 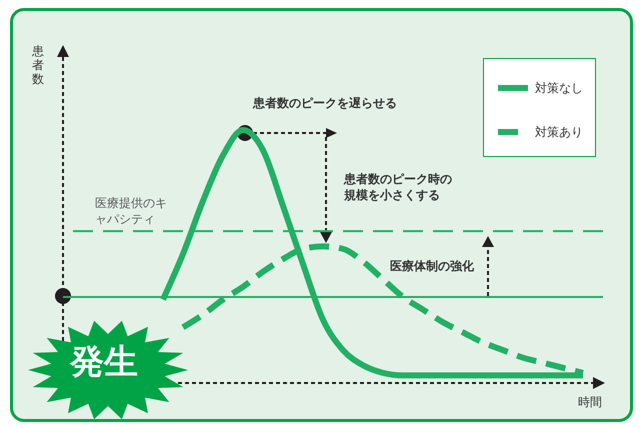 I want to click on annotation: 患者数のピーク時の規模を小さくする, so click(x=398, y=187).